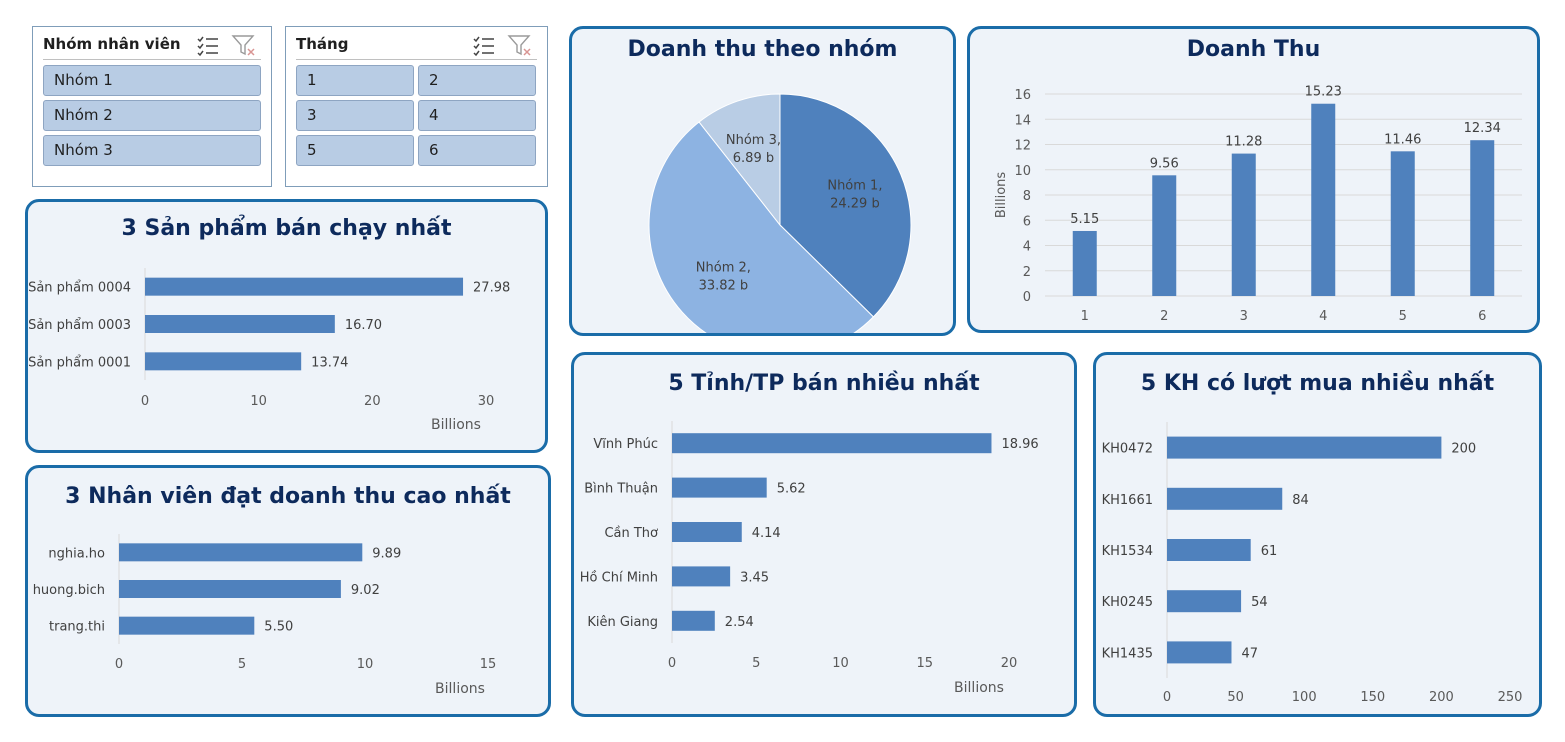 This screenshot has height=742, width=1565. What do you see at coordinates (329, 362) in the screenshot?
I see `data-label: 13.74` at bounding box center [329, 362].